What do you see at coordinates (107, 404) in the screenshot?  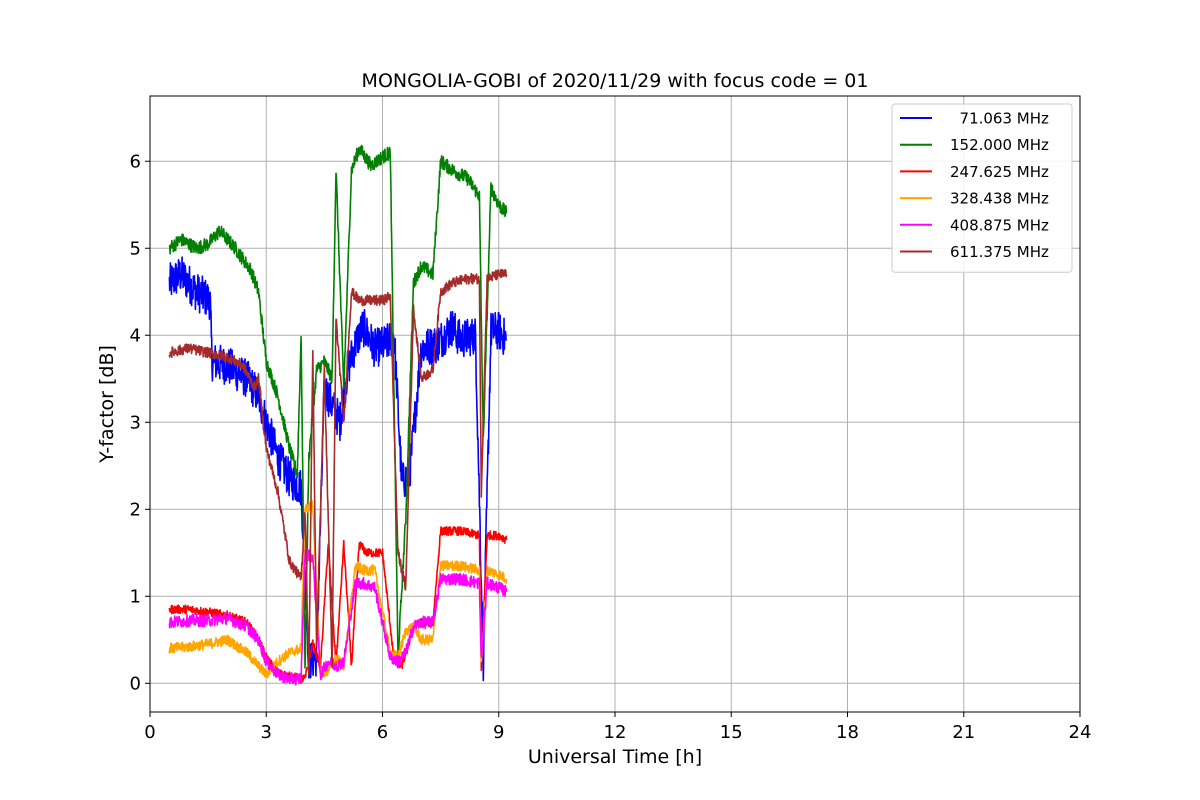 I see `y-axis-label: Y-factor [dB]` at bounding box center [107, 404].